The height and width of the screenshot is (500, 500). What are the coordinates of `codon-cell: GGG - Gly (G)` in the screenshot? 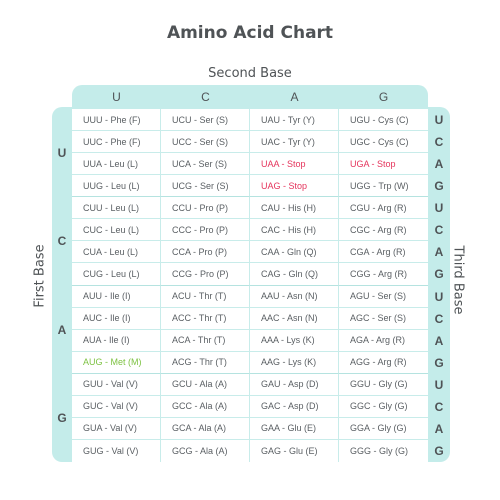 It's located at (379, 450).